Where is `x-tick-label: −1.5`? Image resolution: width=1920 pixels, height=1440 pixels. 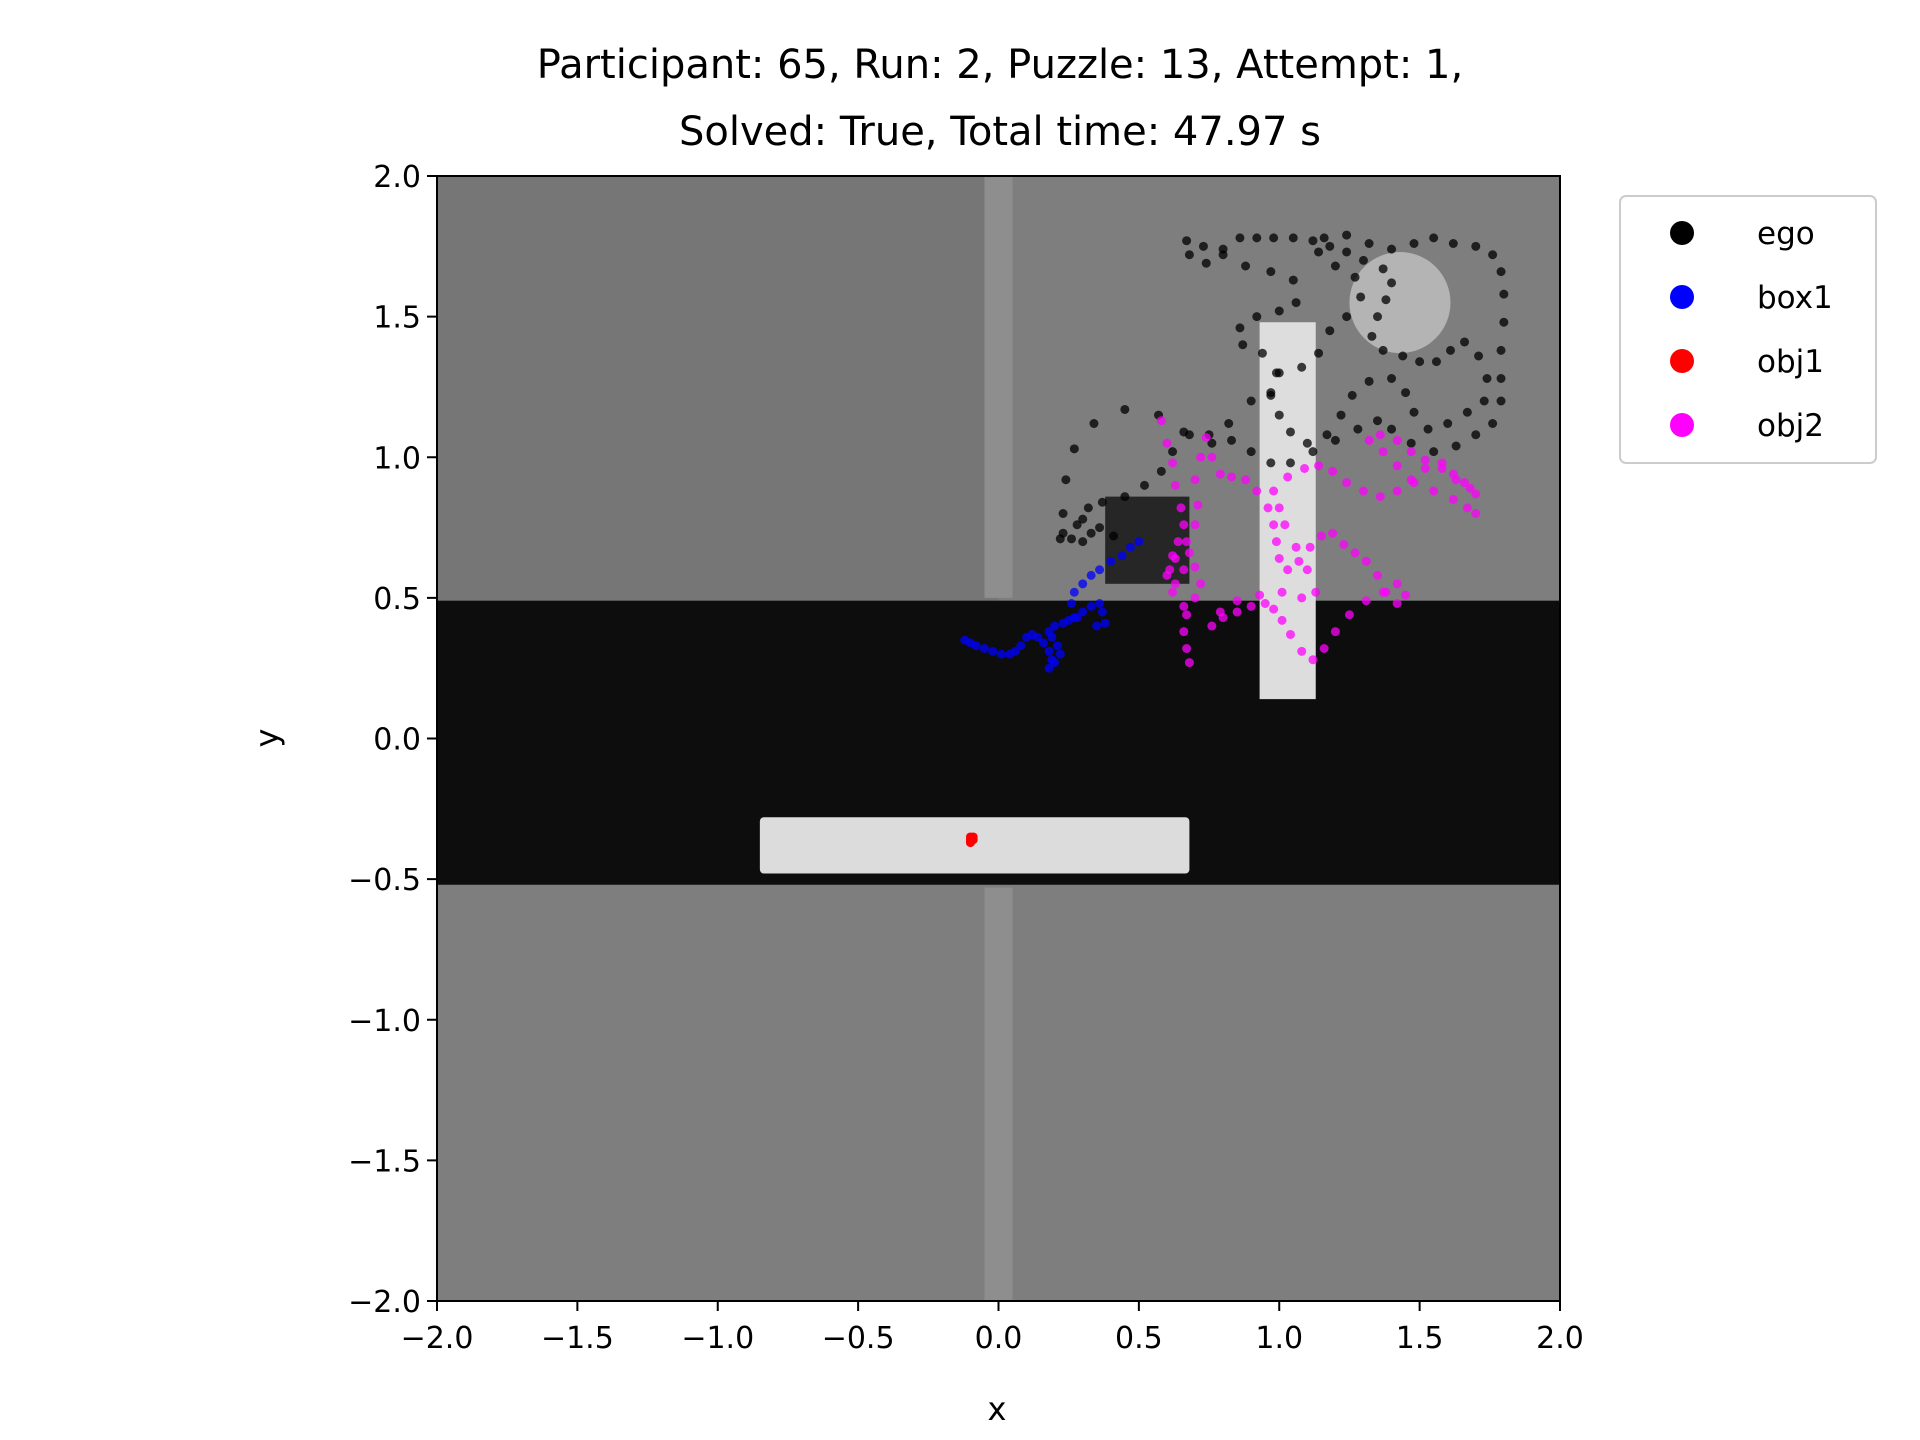 x-tick-label: −1.5 is located at coordinates (577, 1338).